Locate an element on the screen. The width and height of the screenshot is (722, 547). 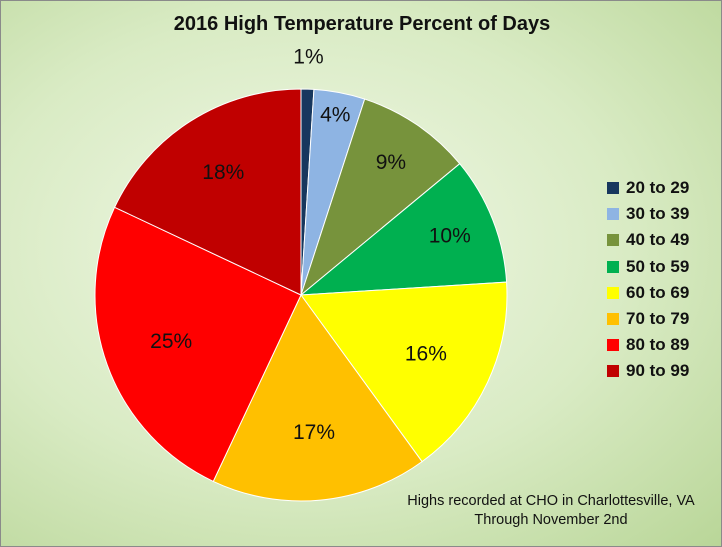
legend-label: 70 to 79 is located at coordinates (658, 319).